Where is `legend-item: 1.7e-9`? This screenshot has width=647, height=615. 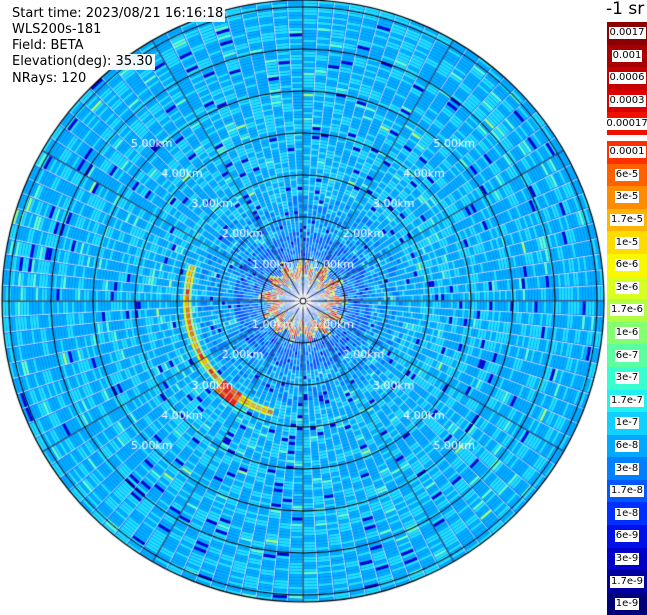 legend-item: 1.7e-9 is located at coordinates (627, 581).